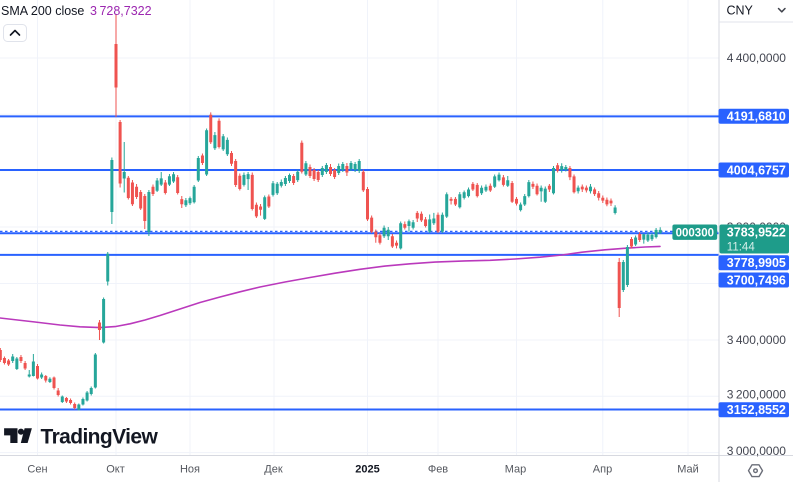  What do you see at coordinates (756, 395) in the screenshot?
I see `svg-text: 3 200,0000` at bounding box center [756, 395].